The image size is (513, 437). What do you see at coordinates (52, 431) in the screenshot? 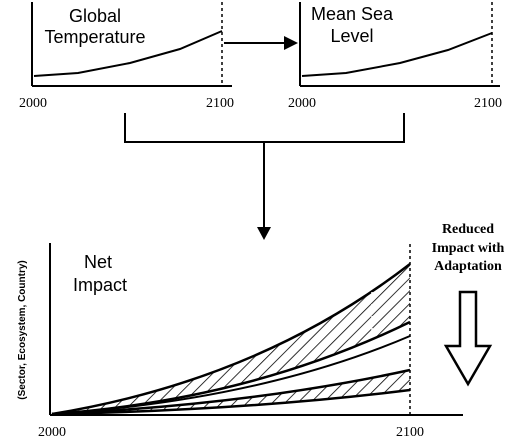
I see `impact-x-start-label: 2000` at bounding box center [52, 431].